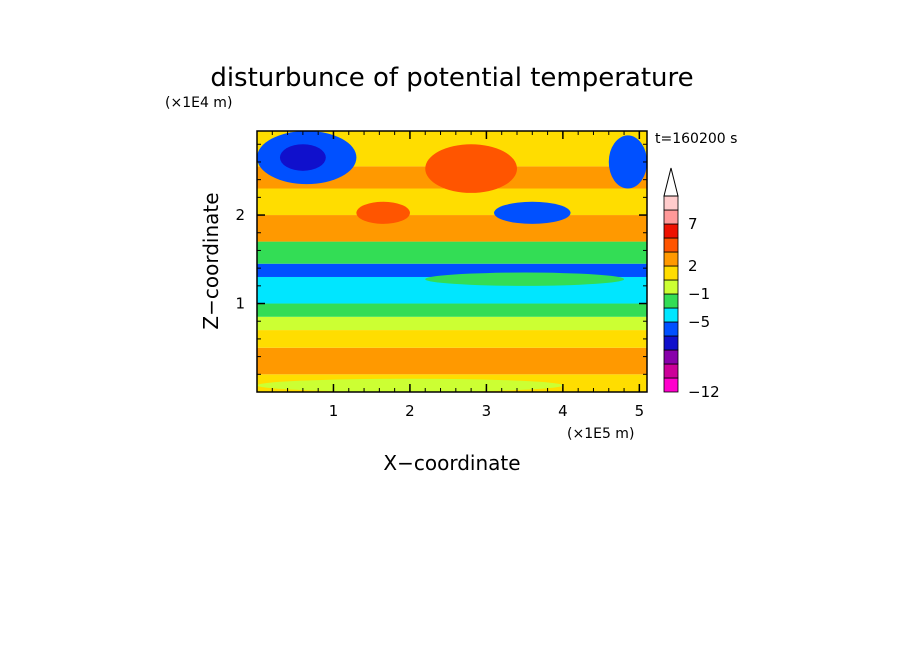 The height and width of the screenshot is (654, 904). I want to click on y-axis-label: Z−coordinate, so click(211, 260).